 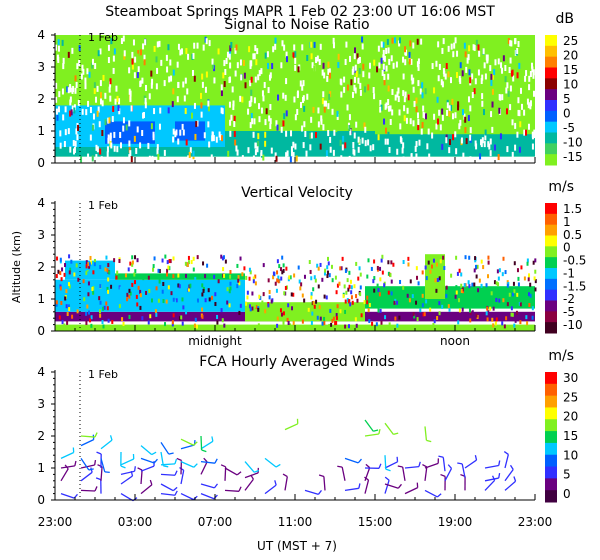 I want to click on colorbar-tick-label: -1.5, so click(x=574, y=286).